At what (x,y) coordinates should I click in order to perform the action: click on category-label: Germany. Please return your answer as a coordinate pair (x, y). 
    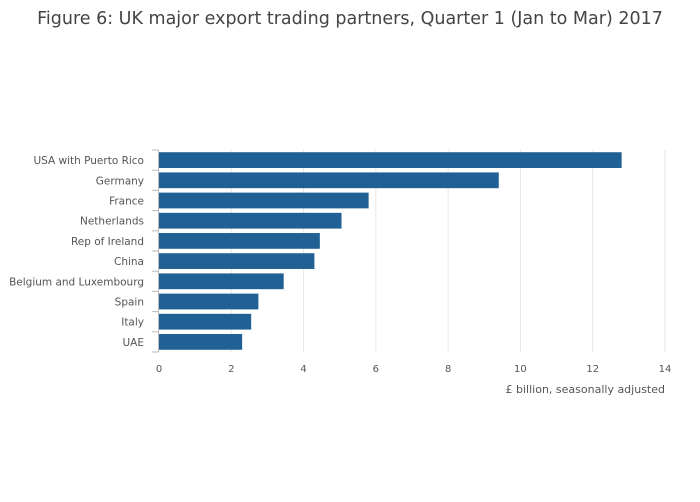
    Looking at the image, I should click on (120, 181).